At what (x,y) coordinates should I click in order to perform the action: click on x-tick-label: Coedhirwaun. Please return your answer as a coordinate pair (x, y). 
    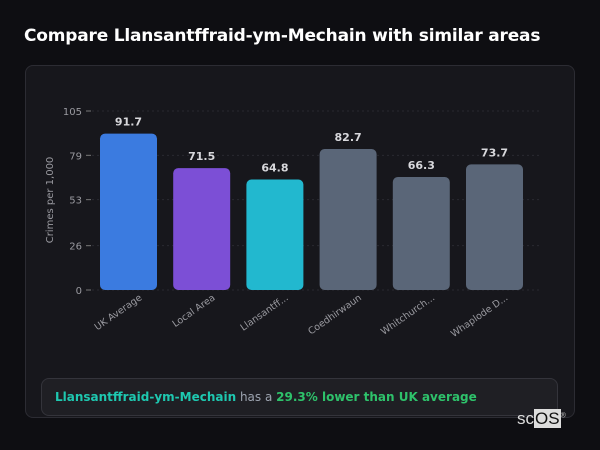
    Looking at the image, I should click on (335, 314).